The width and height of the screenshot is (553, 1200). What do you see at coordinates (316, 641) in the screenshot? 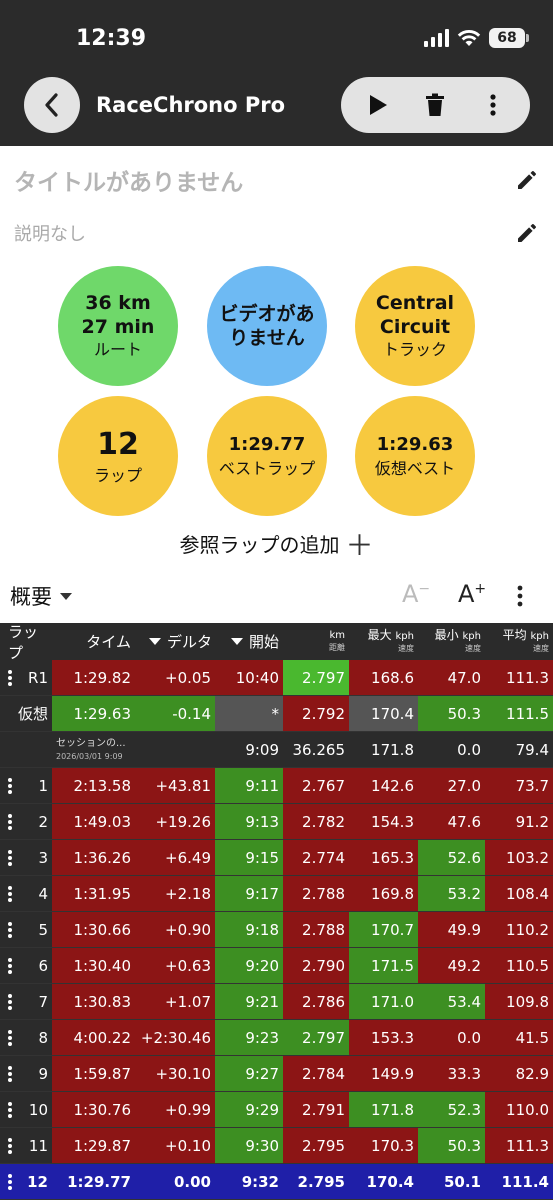
I see `col-distance: km 距離` at bounding box center [316, 641].